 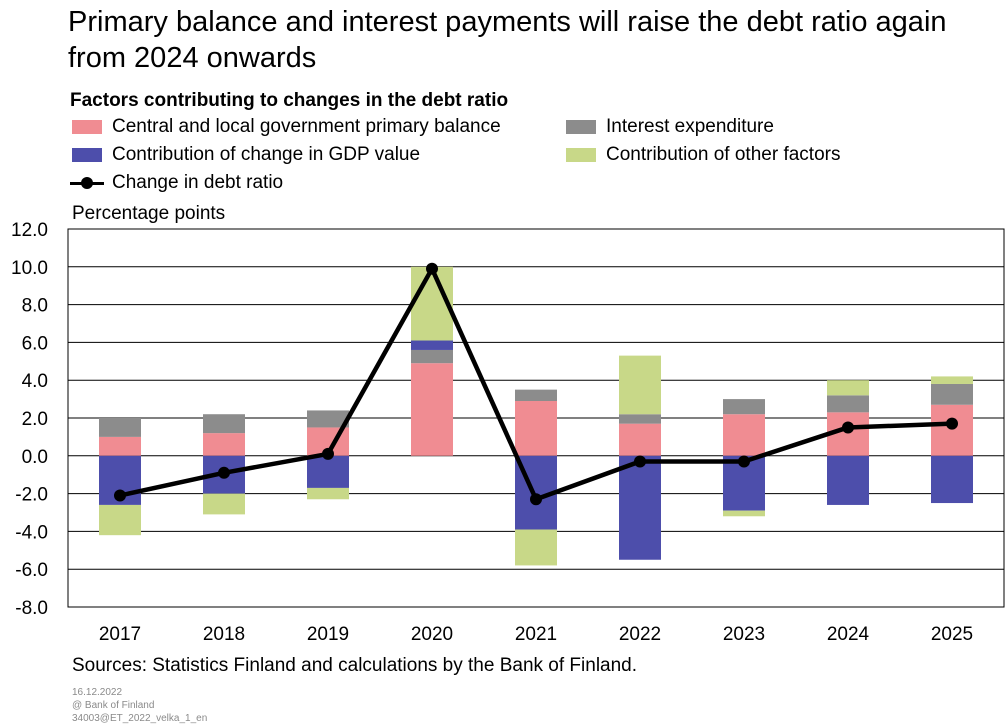 What do you see at coordinates (192, 58) in the screenshot?
I see `title-line-2: from 2024 onwards` at bounding box center [192, 58].